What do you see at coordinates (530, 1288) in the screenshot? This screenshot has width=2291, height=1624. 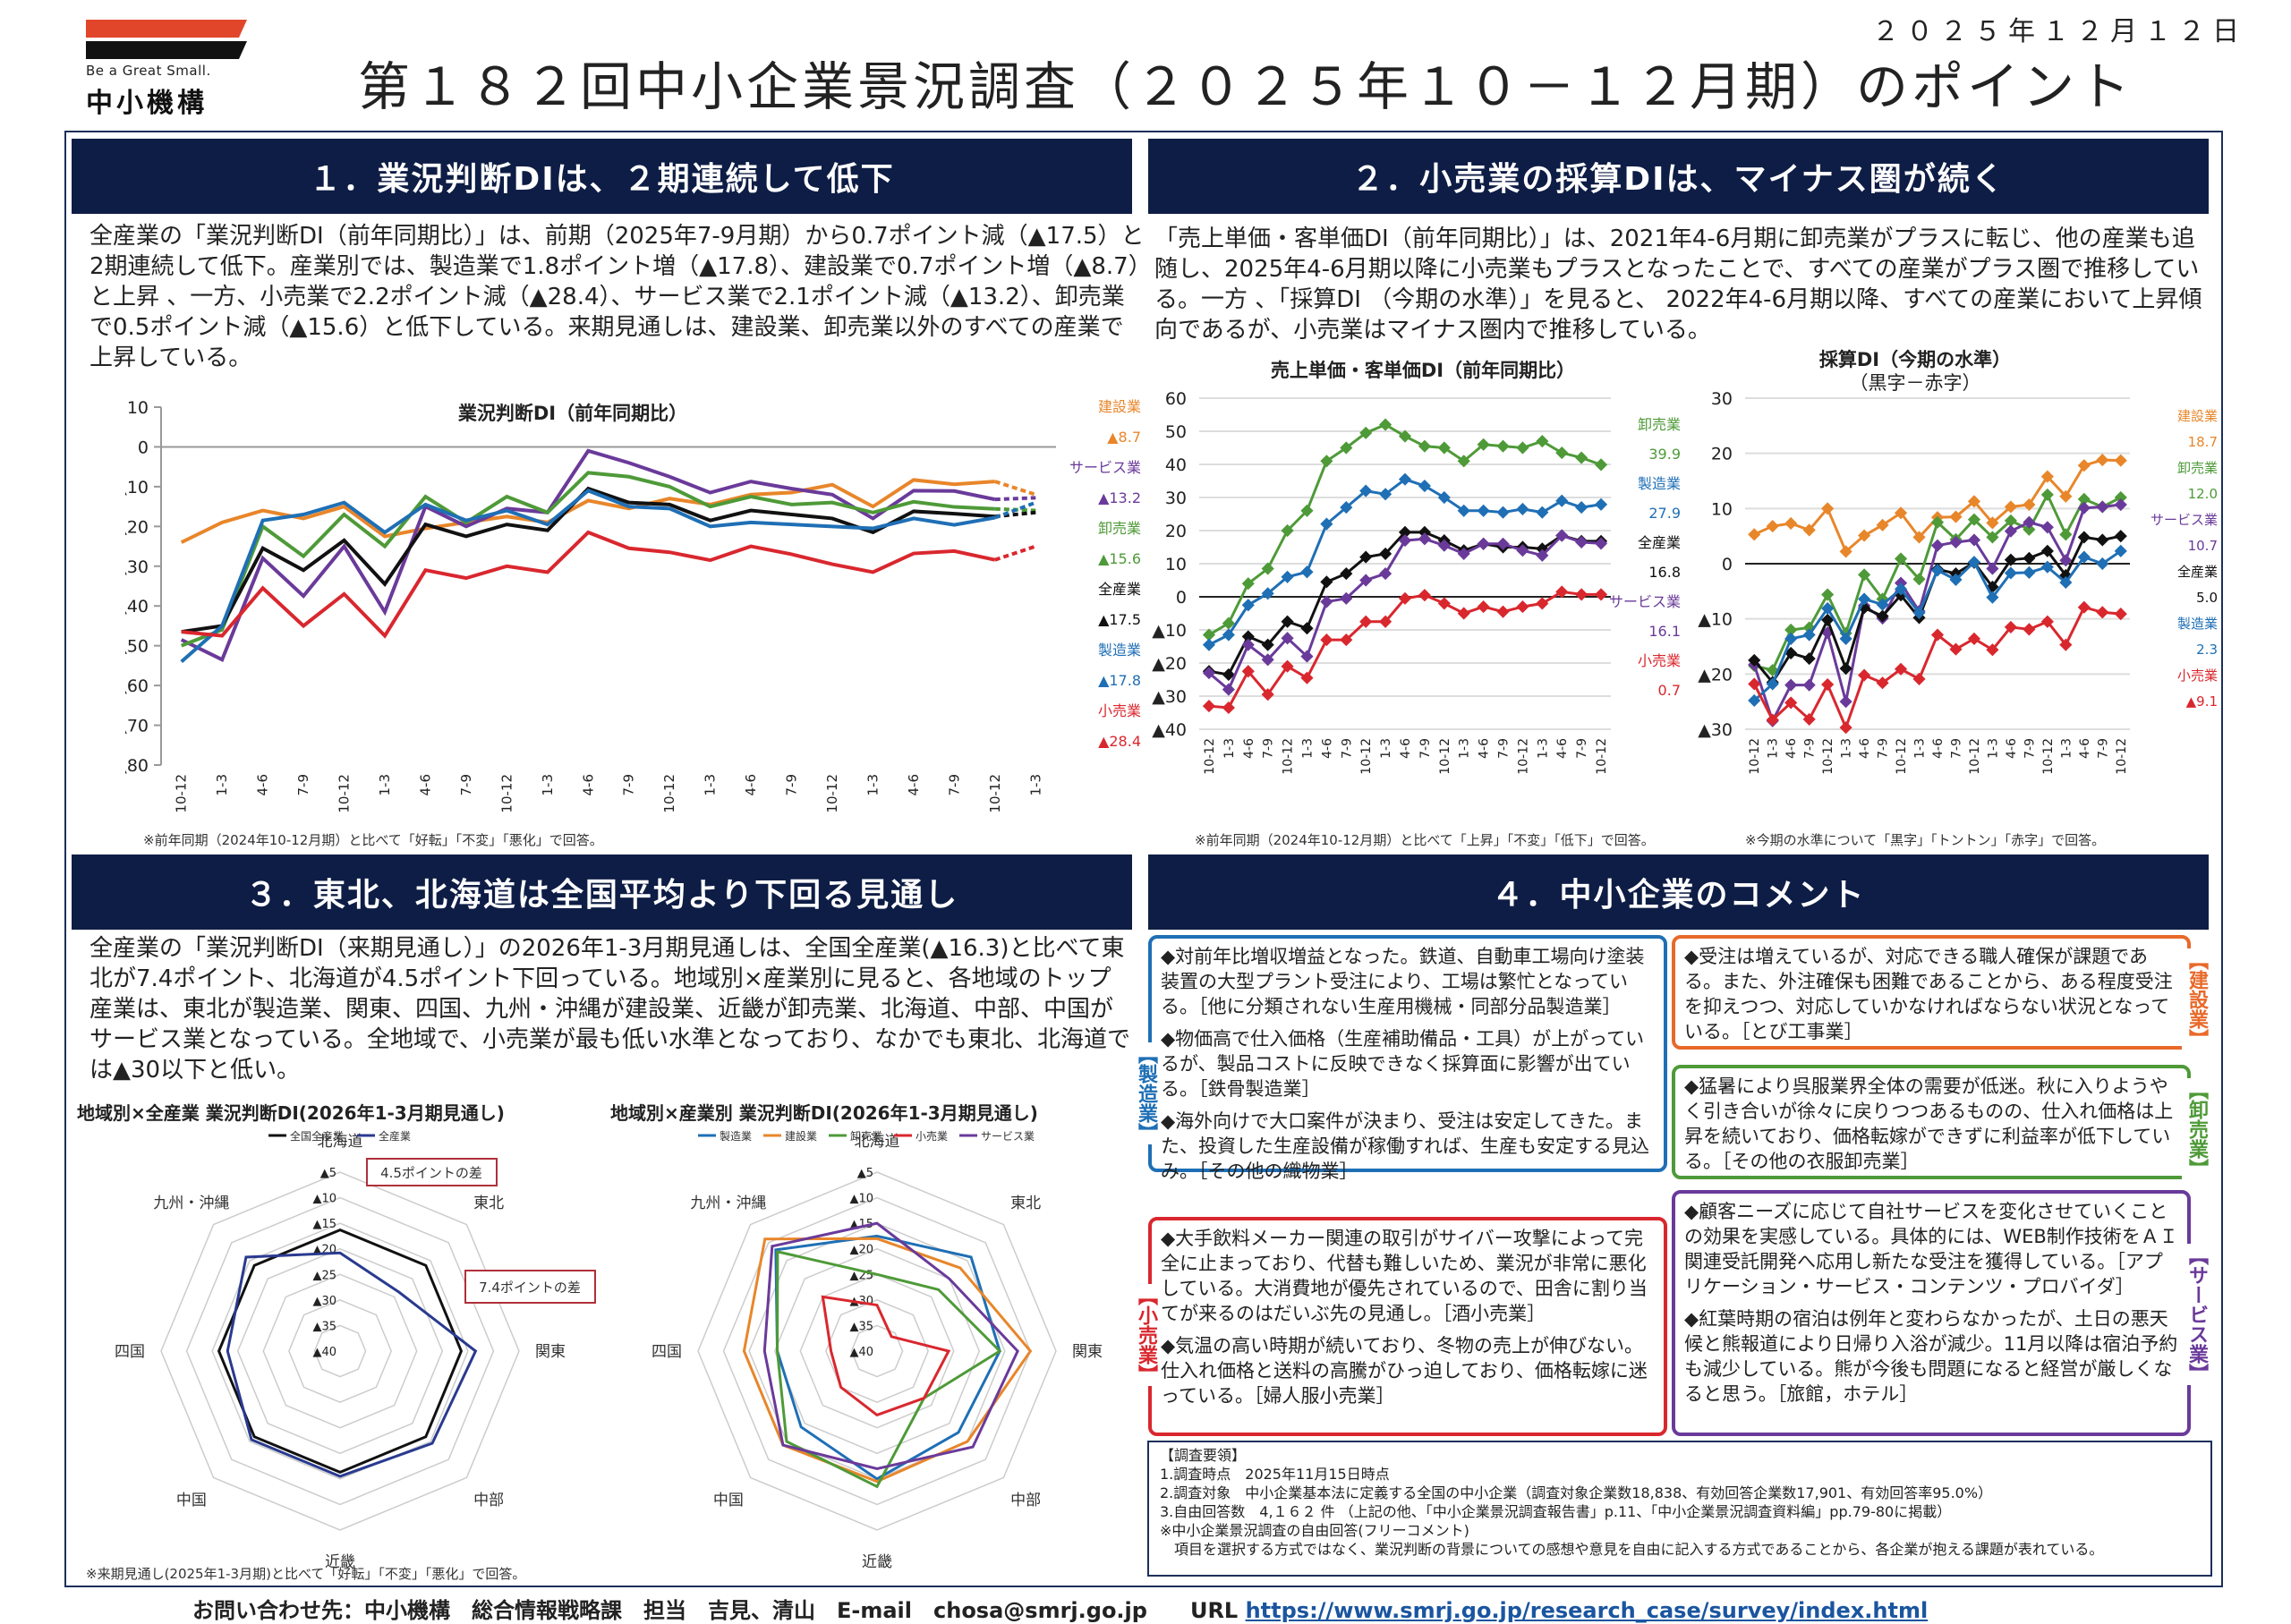 I see `svg-text: 7.4ポイントの差` at bounding box center [530, 1288].